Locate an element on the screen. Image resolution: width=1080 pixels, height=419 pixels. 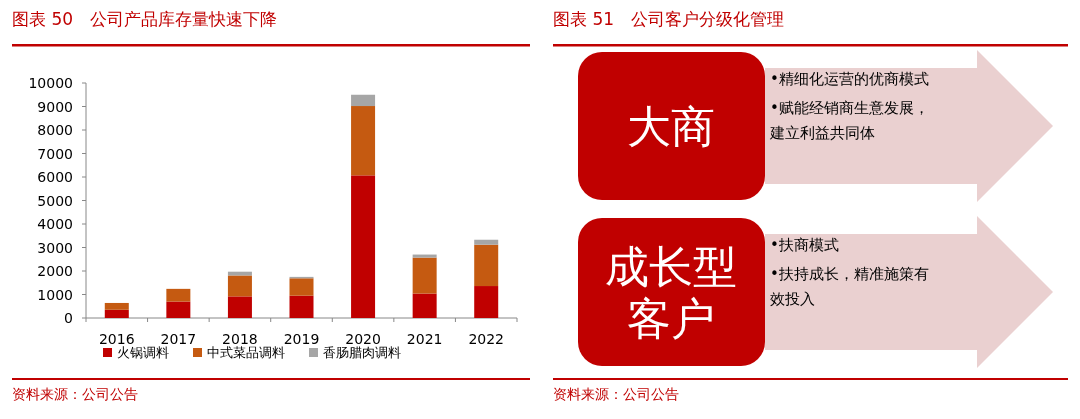
y-tick-label: 9000 is located at coordinates (55, 106).